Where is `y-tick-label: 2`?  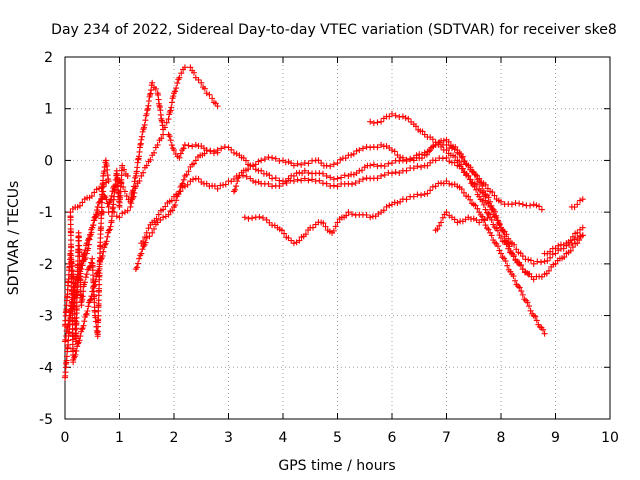 y-tick-label: 2 is located at coordinates (48, 58).